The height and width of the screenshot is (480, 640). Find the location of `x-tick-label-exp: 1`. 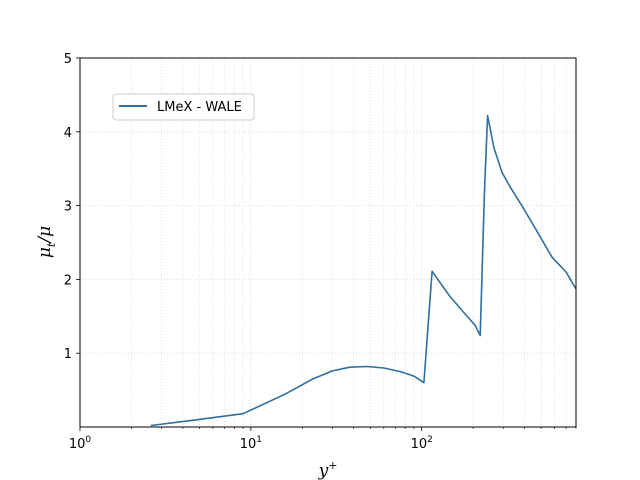

x-tick-label-exp: 1 is located at coordinates (259, 440).